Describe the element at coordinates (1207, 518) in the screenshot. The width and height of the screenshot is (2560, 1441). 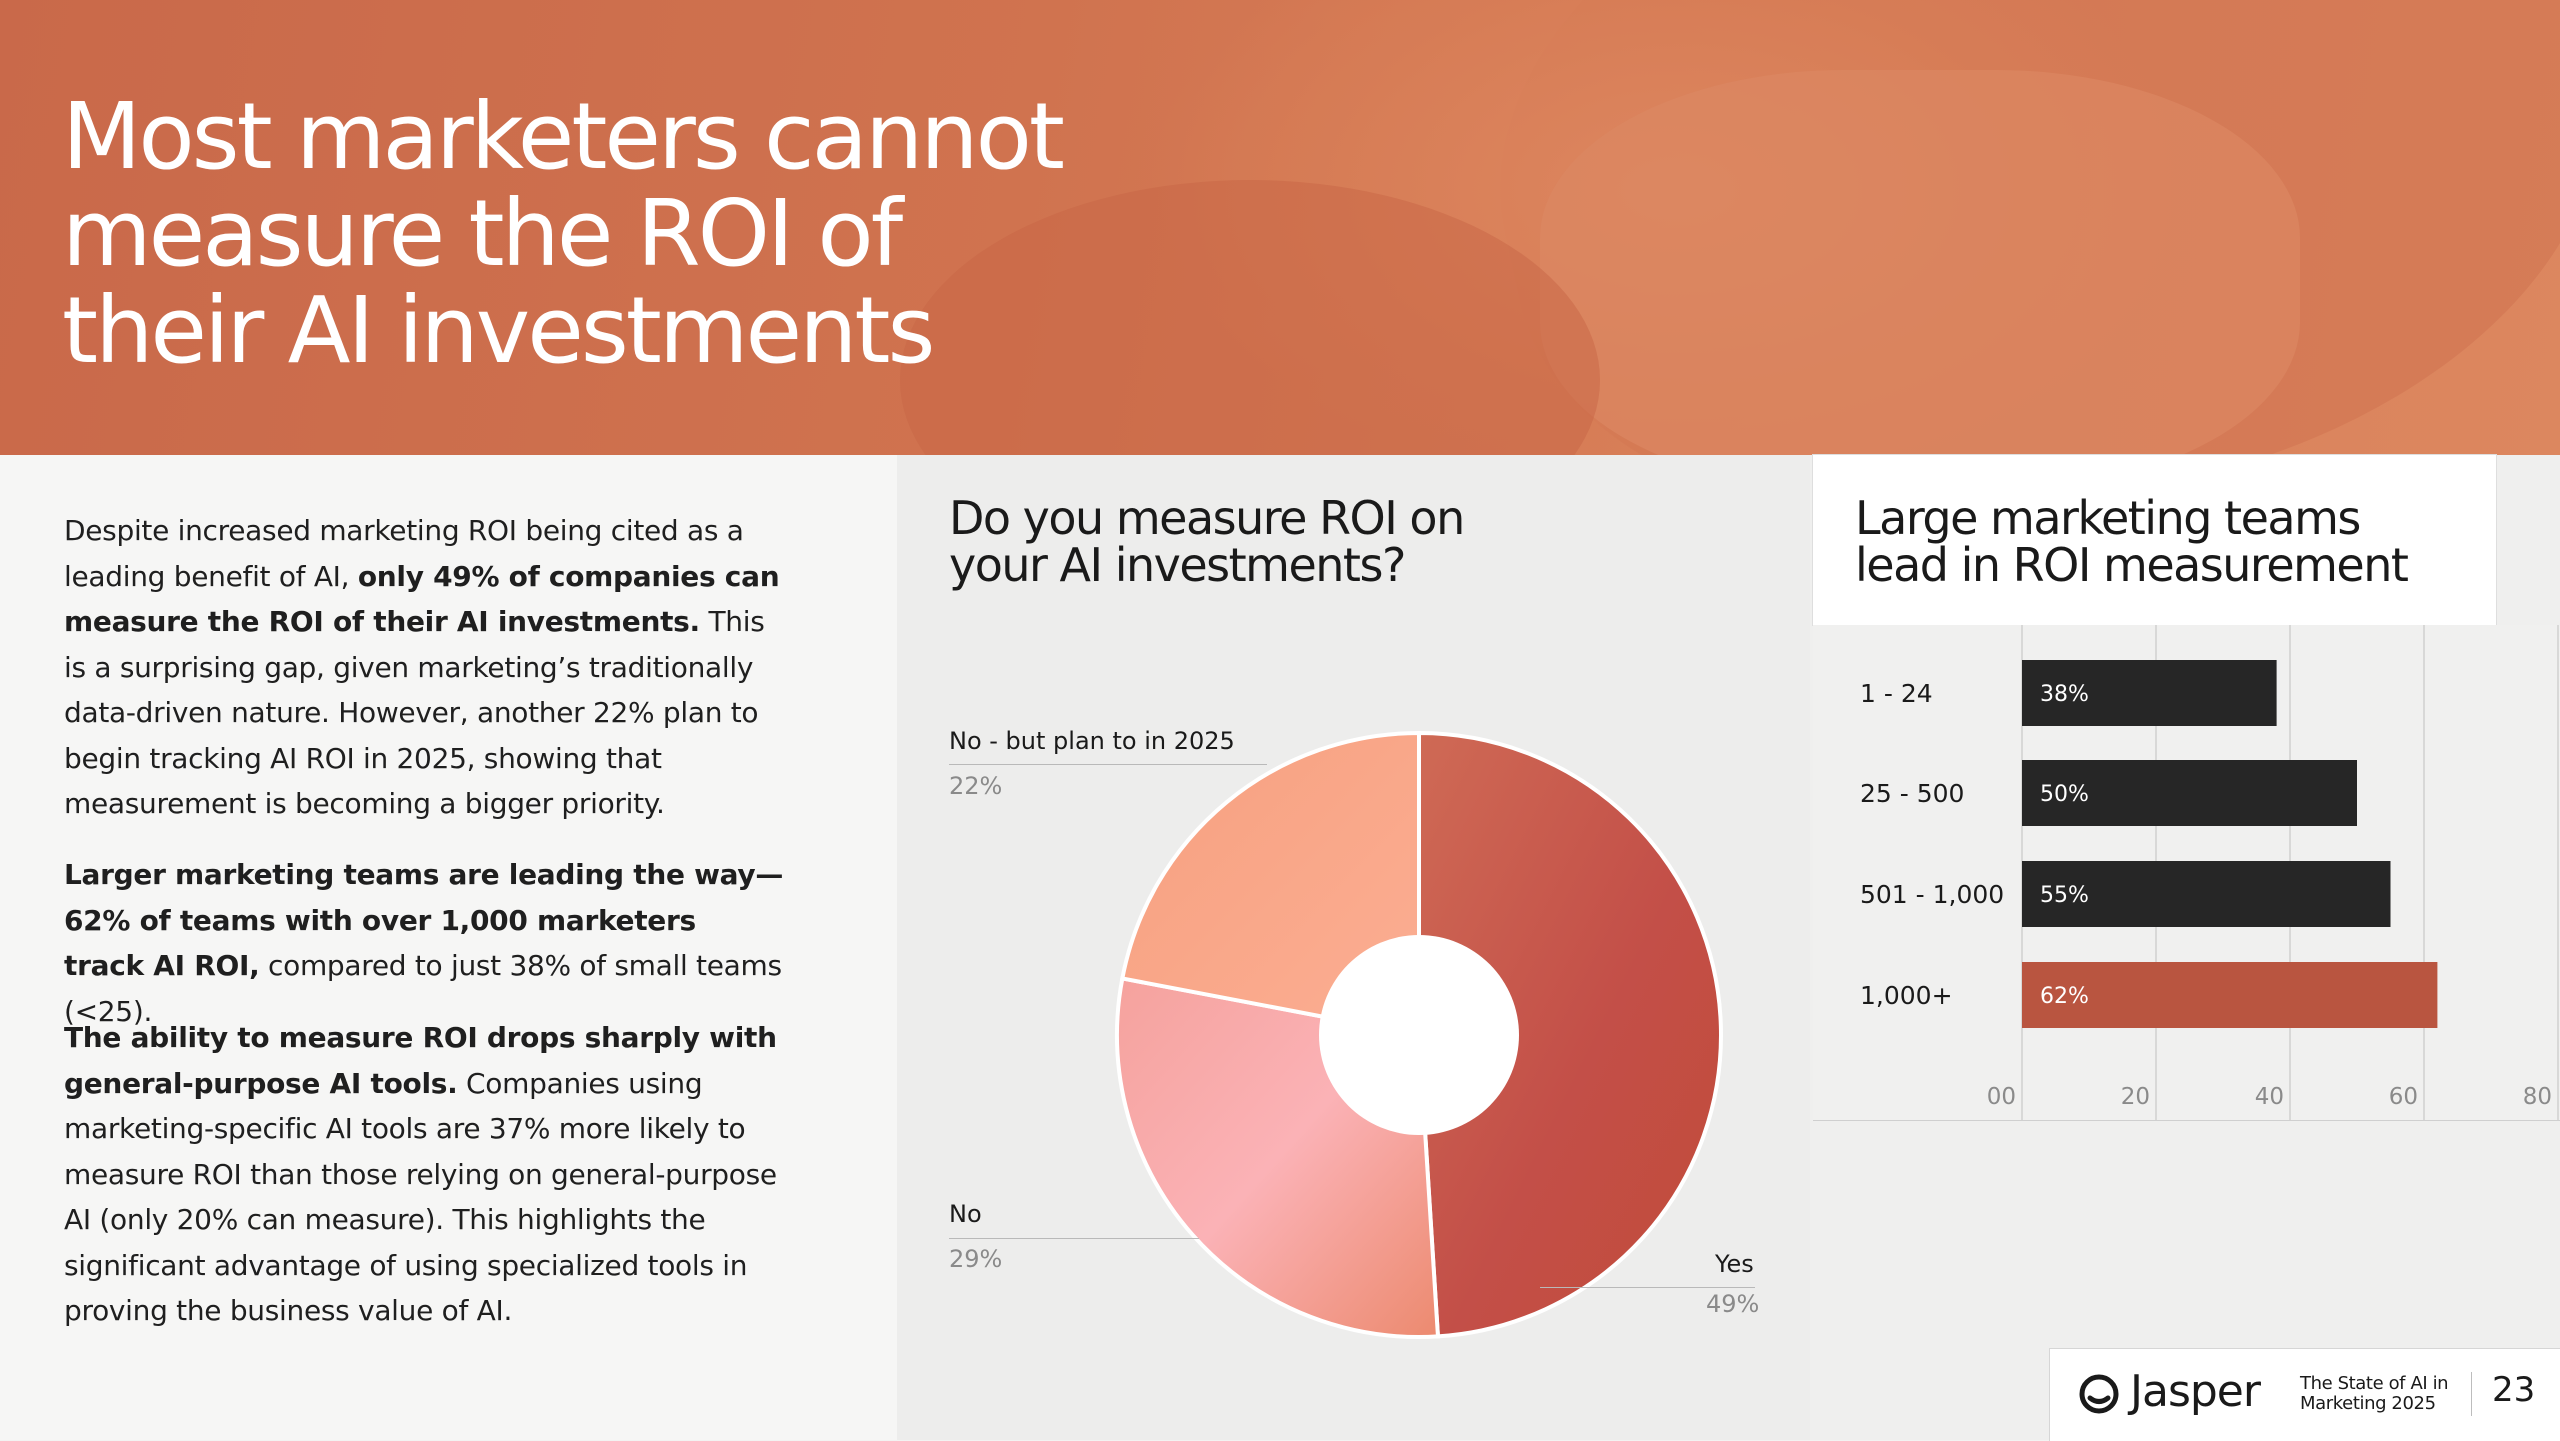
I see `pie-chart-title-line: Do you measure ROI on` at that location.